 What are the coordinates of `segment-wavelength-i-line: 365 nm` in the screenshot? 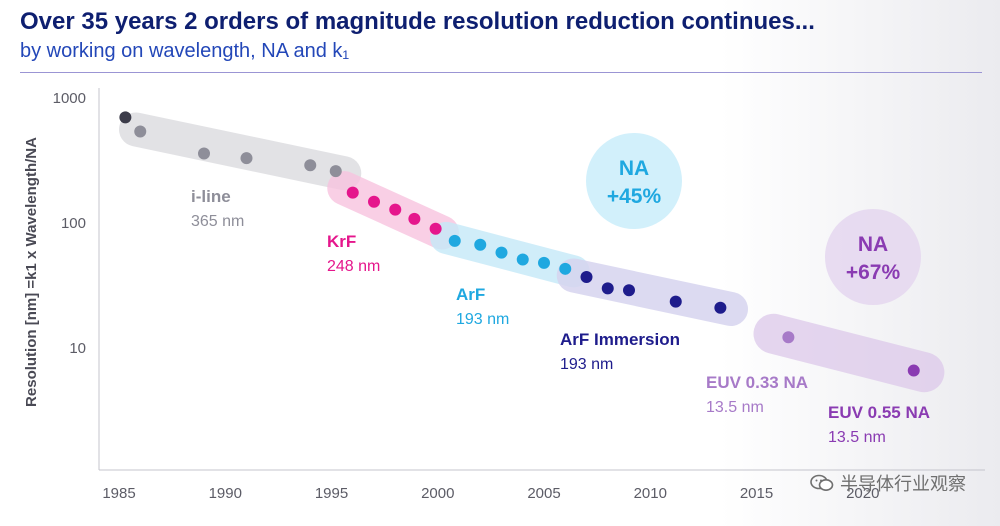 It's located at (217, 221).